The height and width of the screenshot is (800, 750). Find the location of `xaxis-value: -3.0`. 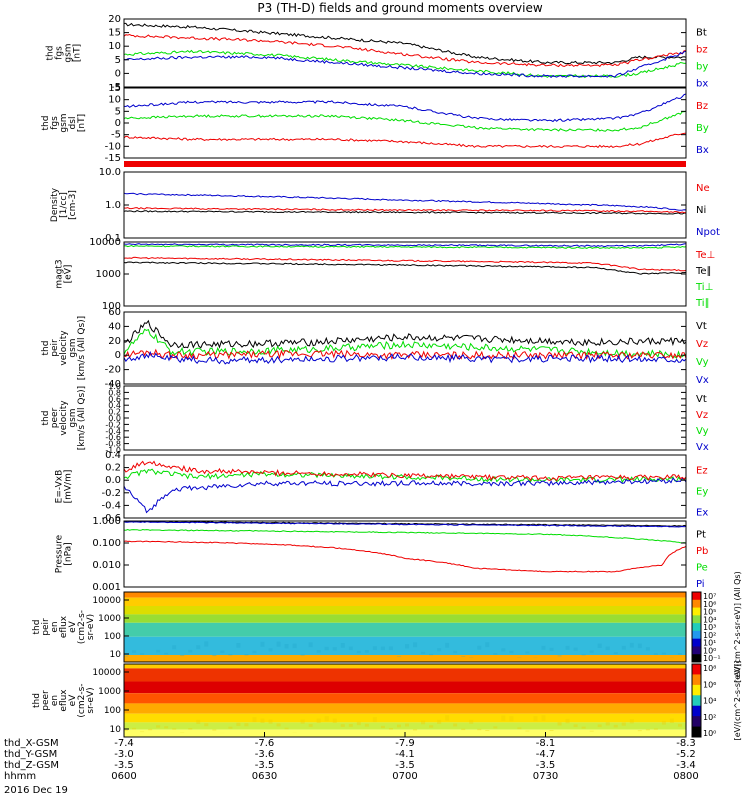

xaxis-value: -3.0 is located at coordinates (124, 754).